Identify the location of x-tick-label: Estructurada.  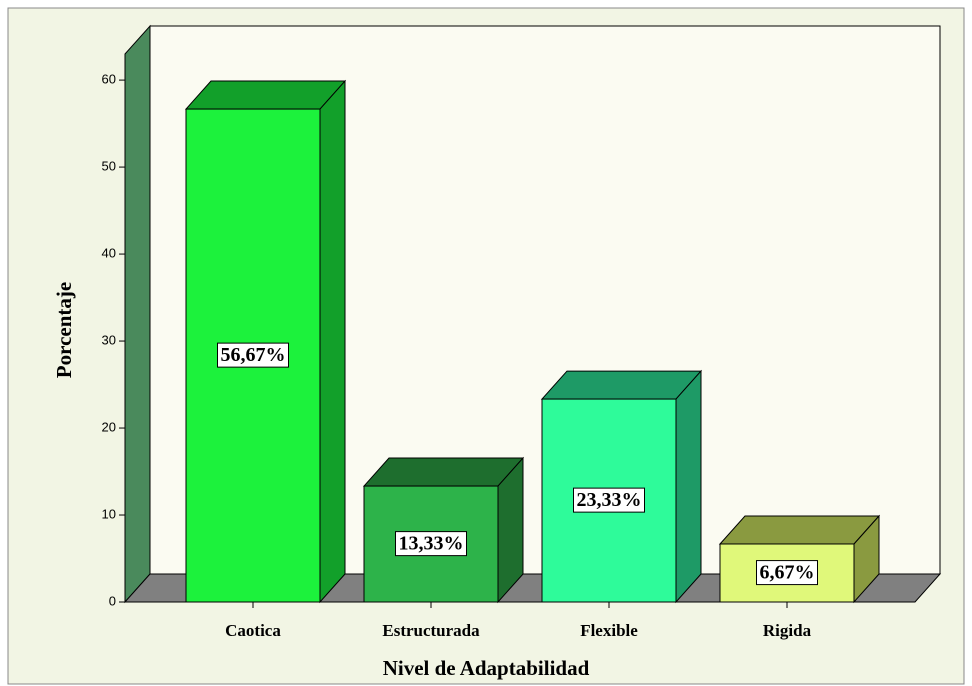
(431, 630).